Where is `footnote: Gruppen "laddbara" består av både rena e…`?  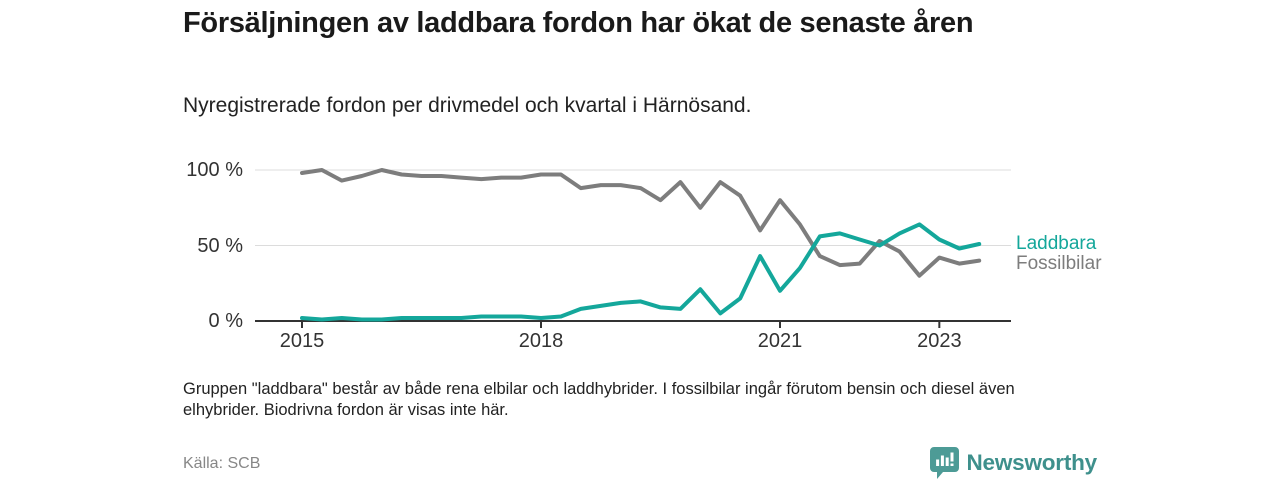
footnote: Gruppen "laddbara" består av både rena e… is located at coordinates (599, 400).